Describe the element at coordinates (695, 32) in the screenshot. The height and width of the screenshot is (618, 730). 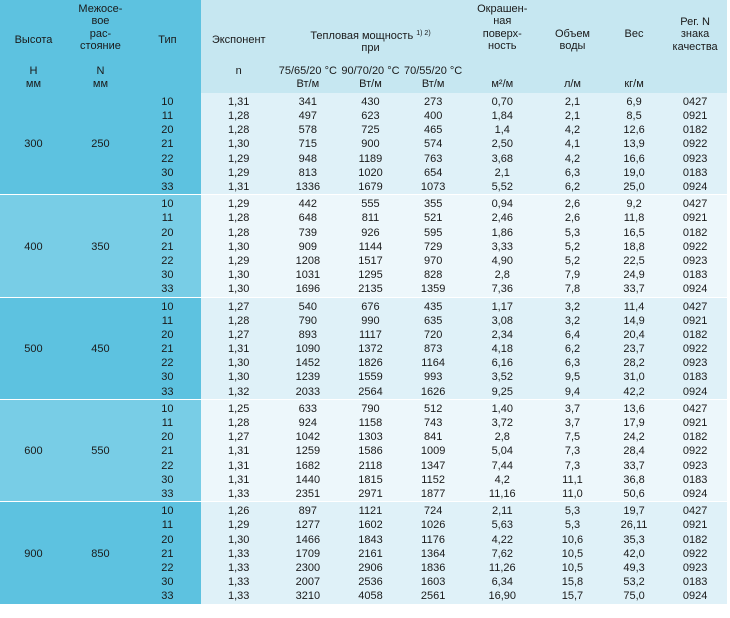
I see `header-reg-number: Рег. N знака качества` at that location.